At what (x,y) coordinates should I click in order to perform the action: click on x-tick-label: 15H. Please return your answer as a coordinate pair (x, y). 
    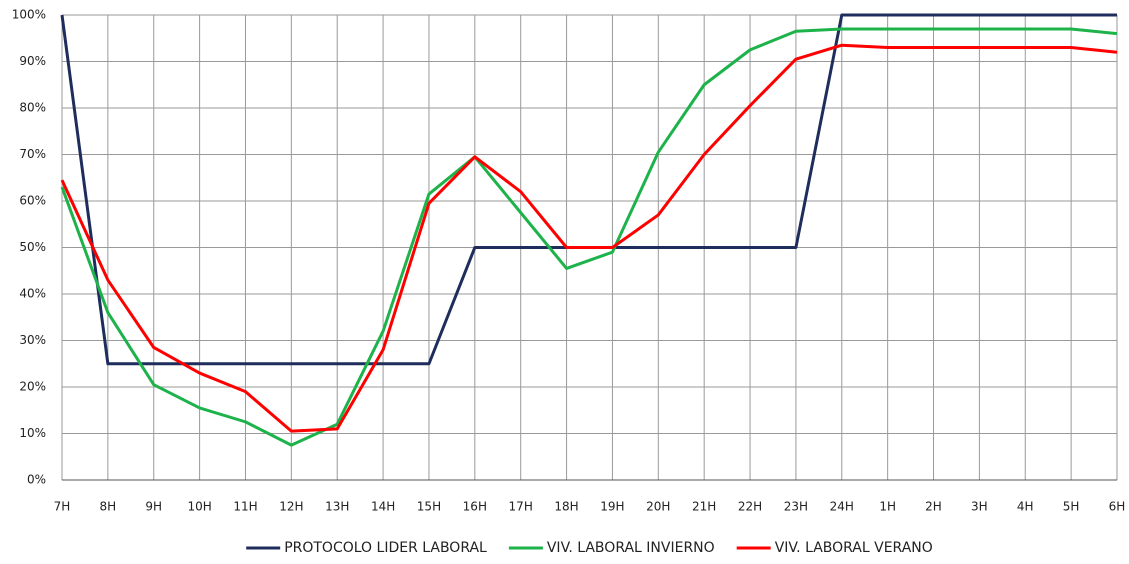
    Looking at the image, I should click on (429, 507).